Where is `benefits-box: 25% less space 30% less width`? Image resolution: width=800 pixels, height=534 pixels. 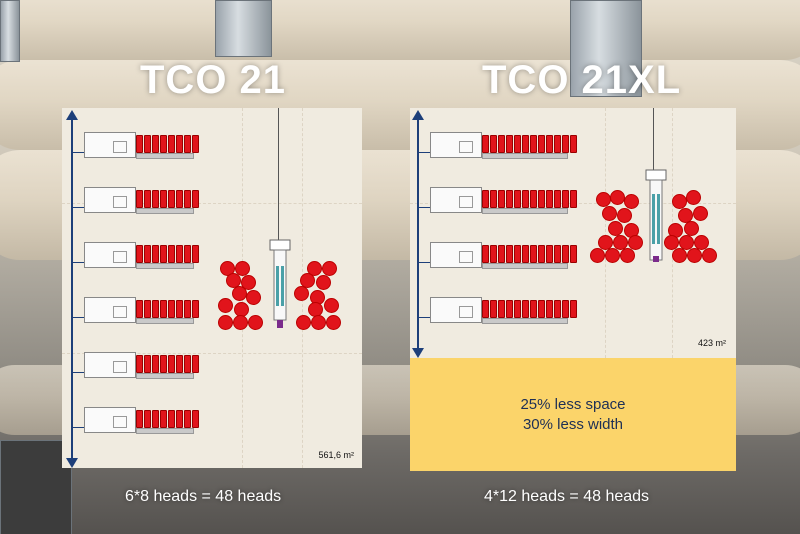
benefits-box: 25% less space 30% less width is located at coordinates (573, 414).